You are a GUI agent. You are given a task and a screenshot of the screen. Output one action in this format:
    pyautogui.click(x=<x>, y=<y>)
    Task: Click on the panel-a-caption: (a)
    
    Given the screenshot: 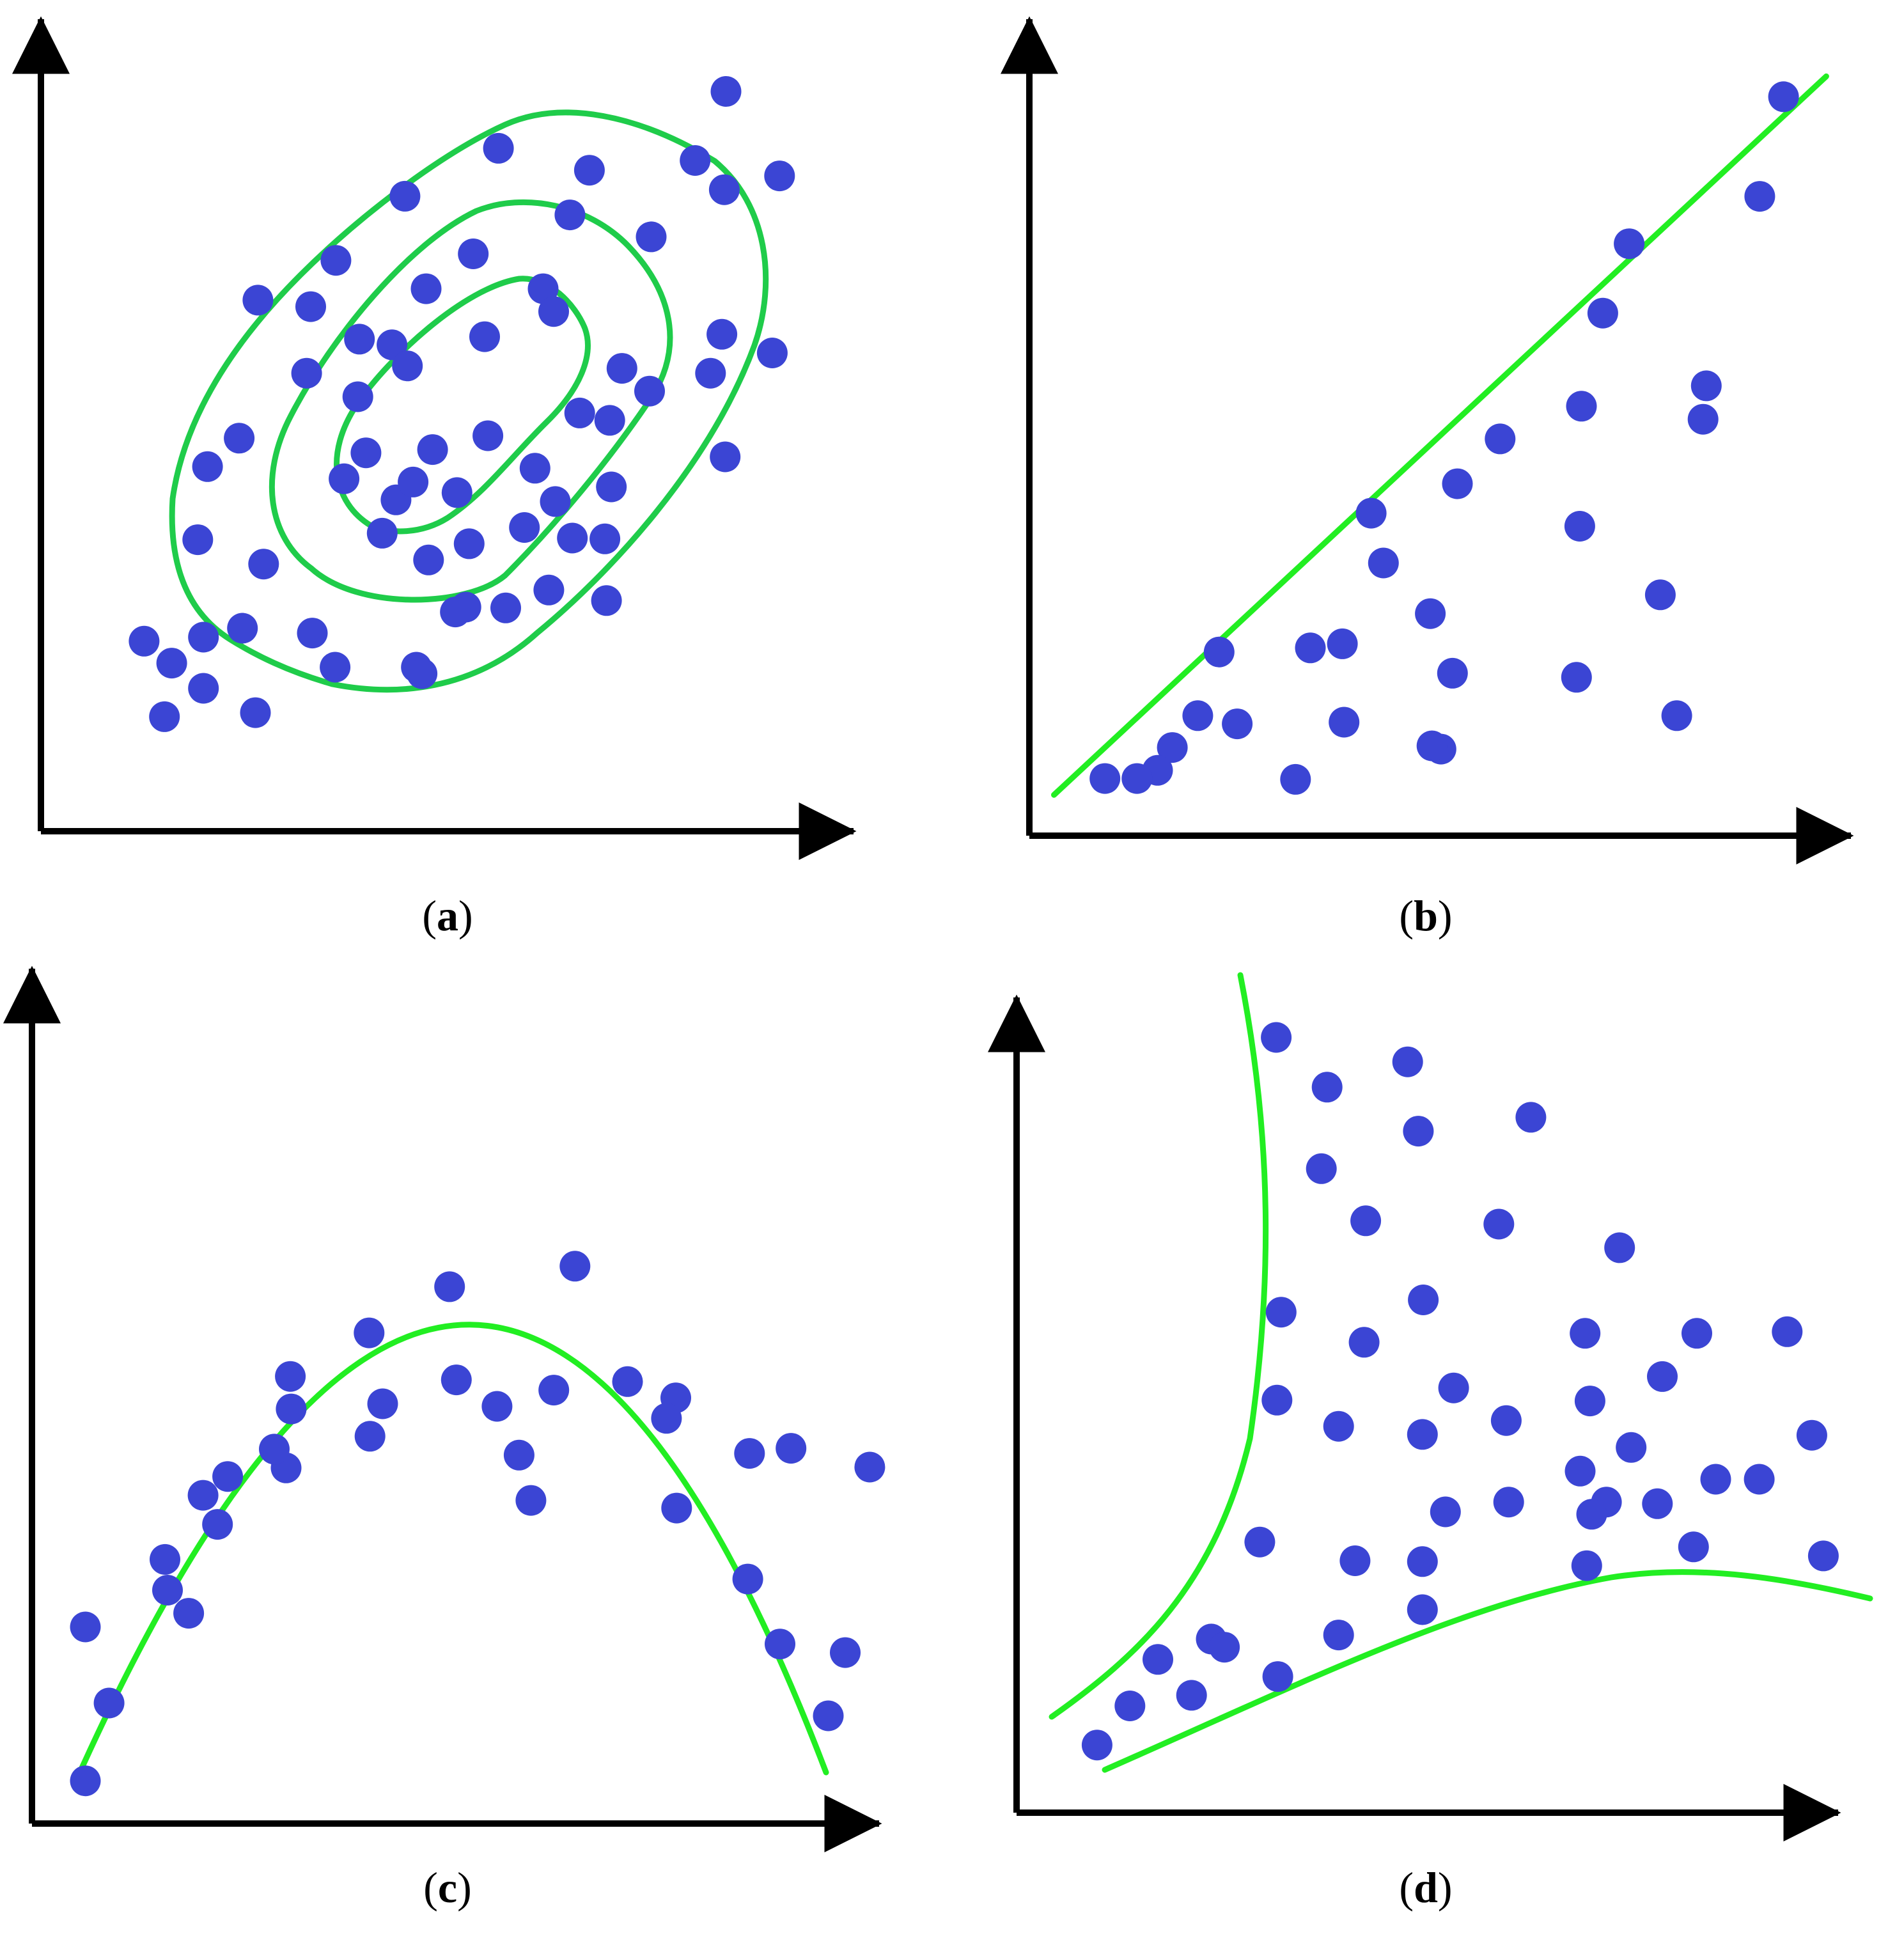 What is the action you would take?
    pyautogui.click(x=447, y=915)
    